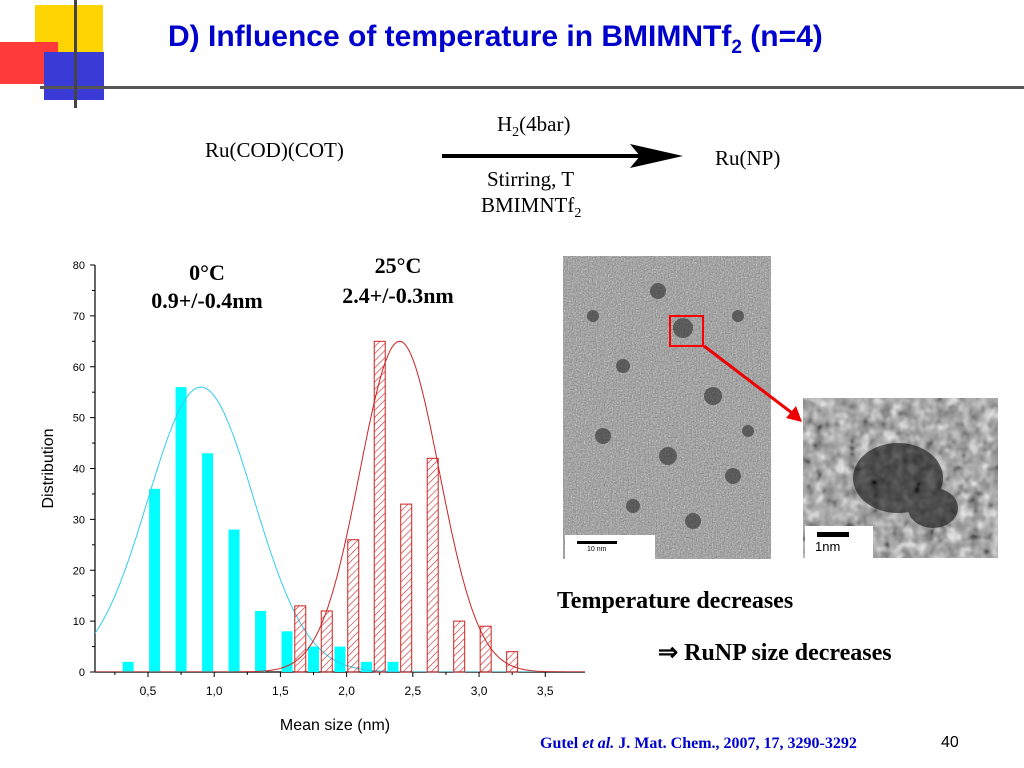  Describe the element at coordinates (735, 743) in the screenshot. I see `citation-journal: J. Mat. Chem., 2007, 17, 3290-3292` at that location.